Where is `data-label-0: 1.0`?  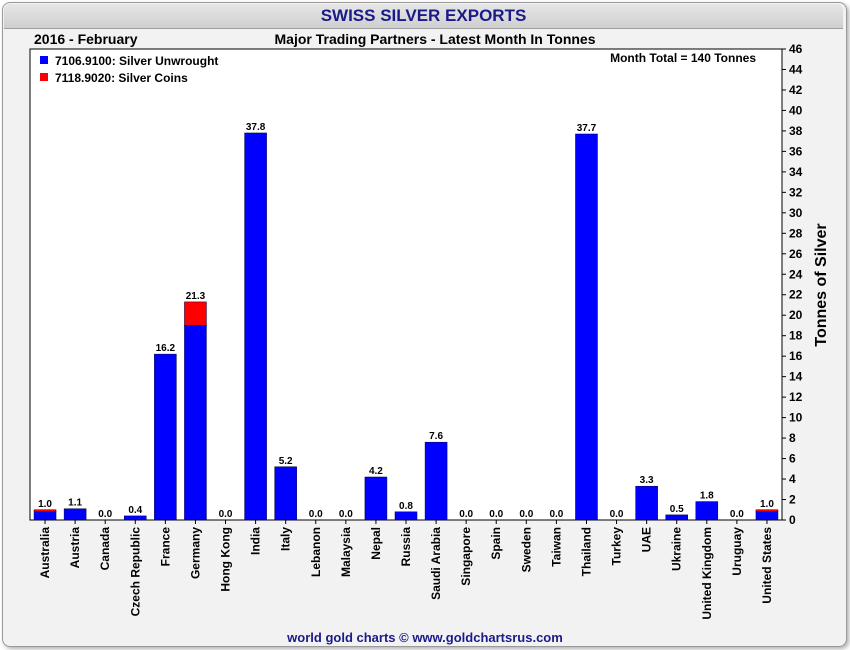
data-label-0: 1.0 is located at coordinates (45, 504).